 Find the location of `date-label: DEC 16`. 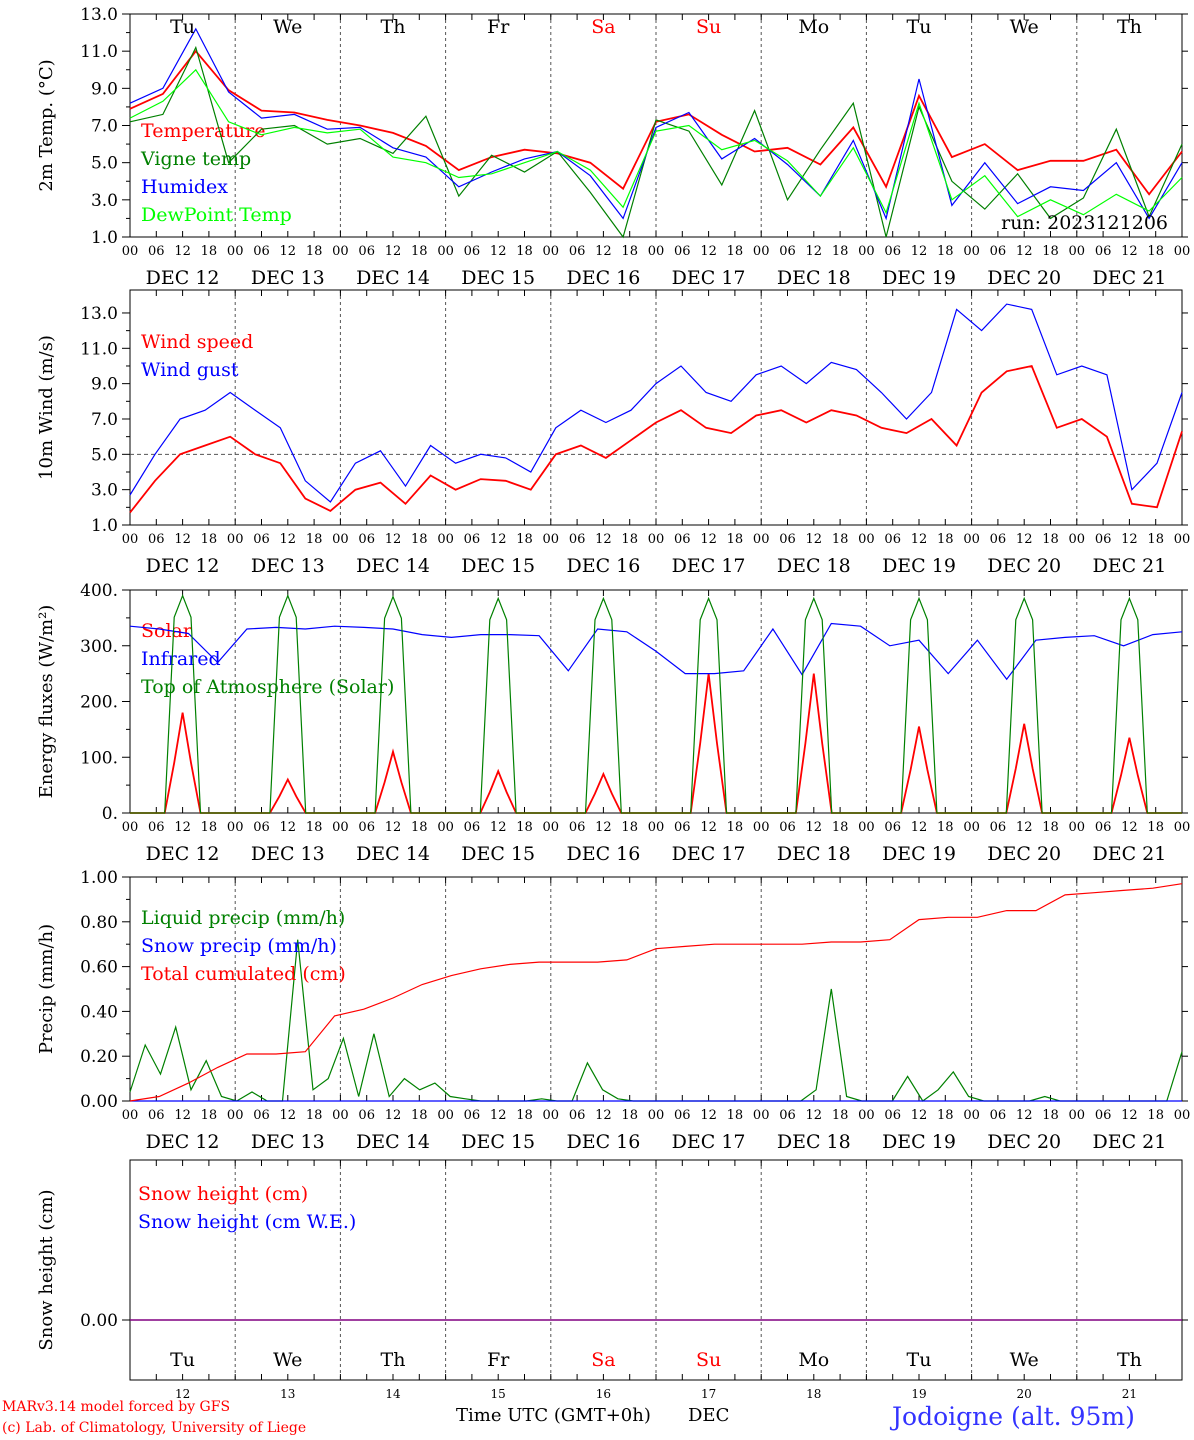

date-label: DEC 16 is located at coordinates (603, 566).